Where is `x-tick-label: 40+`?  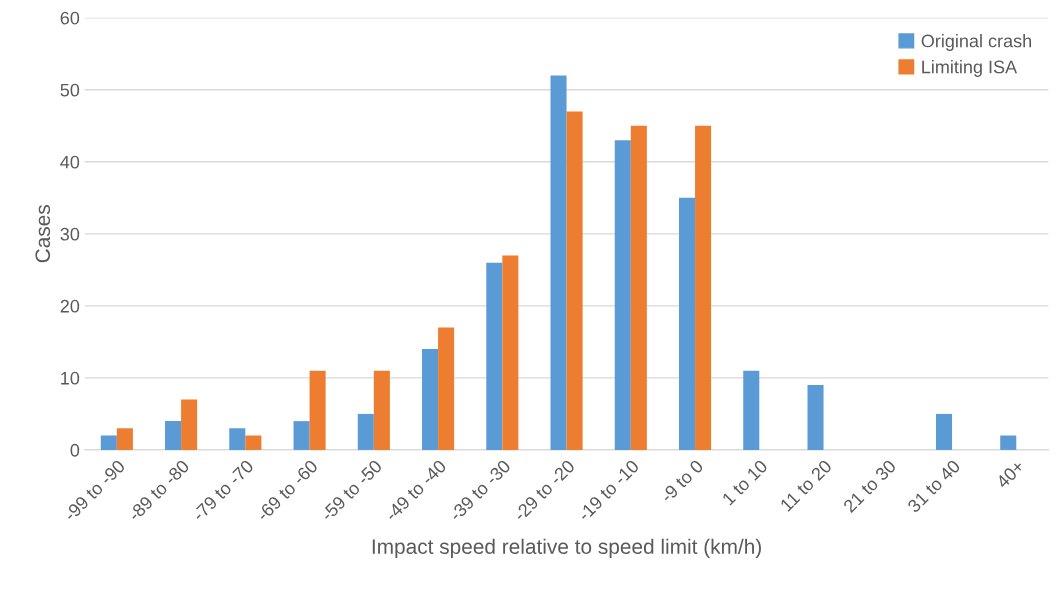 x-tick-label: 40+ is located at coordinates (1010, 474).